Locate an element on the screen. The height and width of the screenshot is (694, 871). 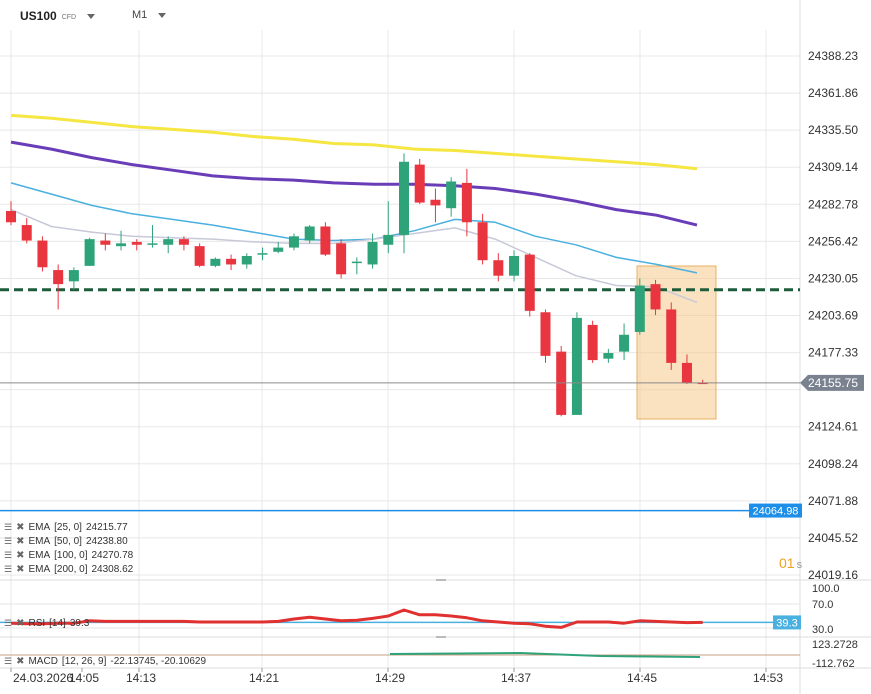
ema-legend-item: ☰ ✖ EMA [50, 0] 24238.80 is located at coordinates (66, 541).